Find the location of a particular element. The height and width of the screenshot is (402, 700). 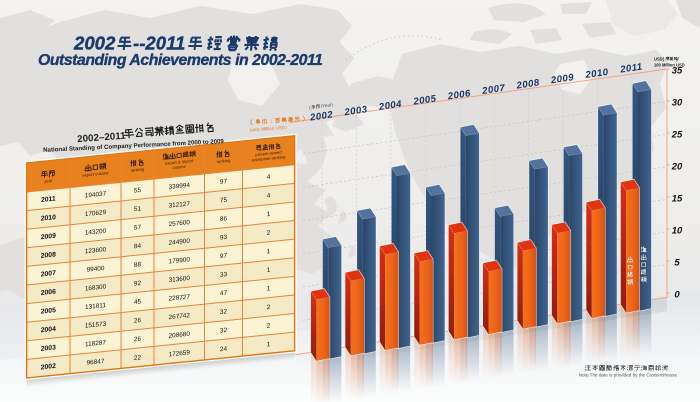

svg-text: private-owned is located at coordinates (268, 153).